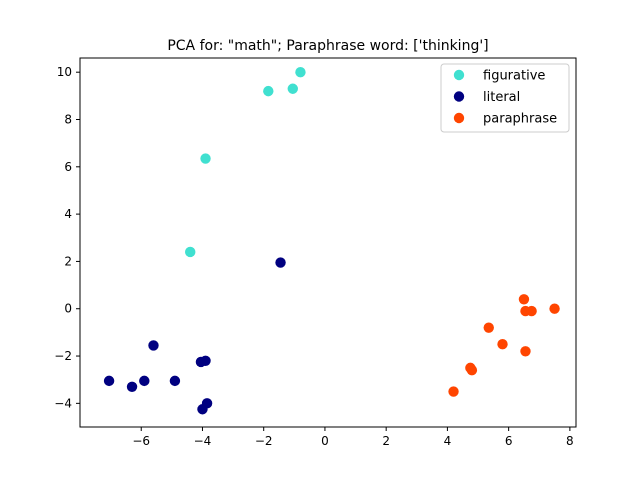 The height and width of the screenshot is (480, 640). What do you see at coordinates (64, 72) in the screenshot?
I see `y-tick-label: 10` at bounding box center [64, 72].